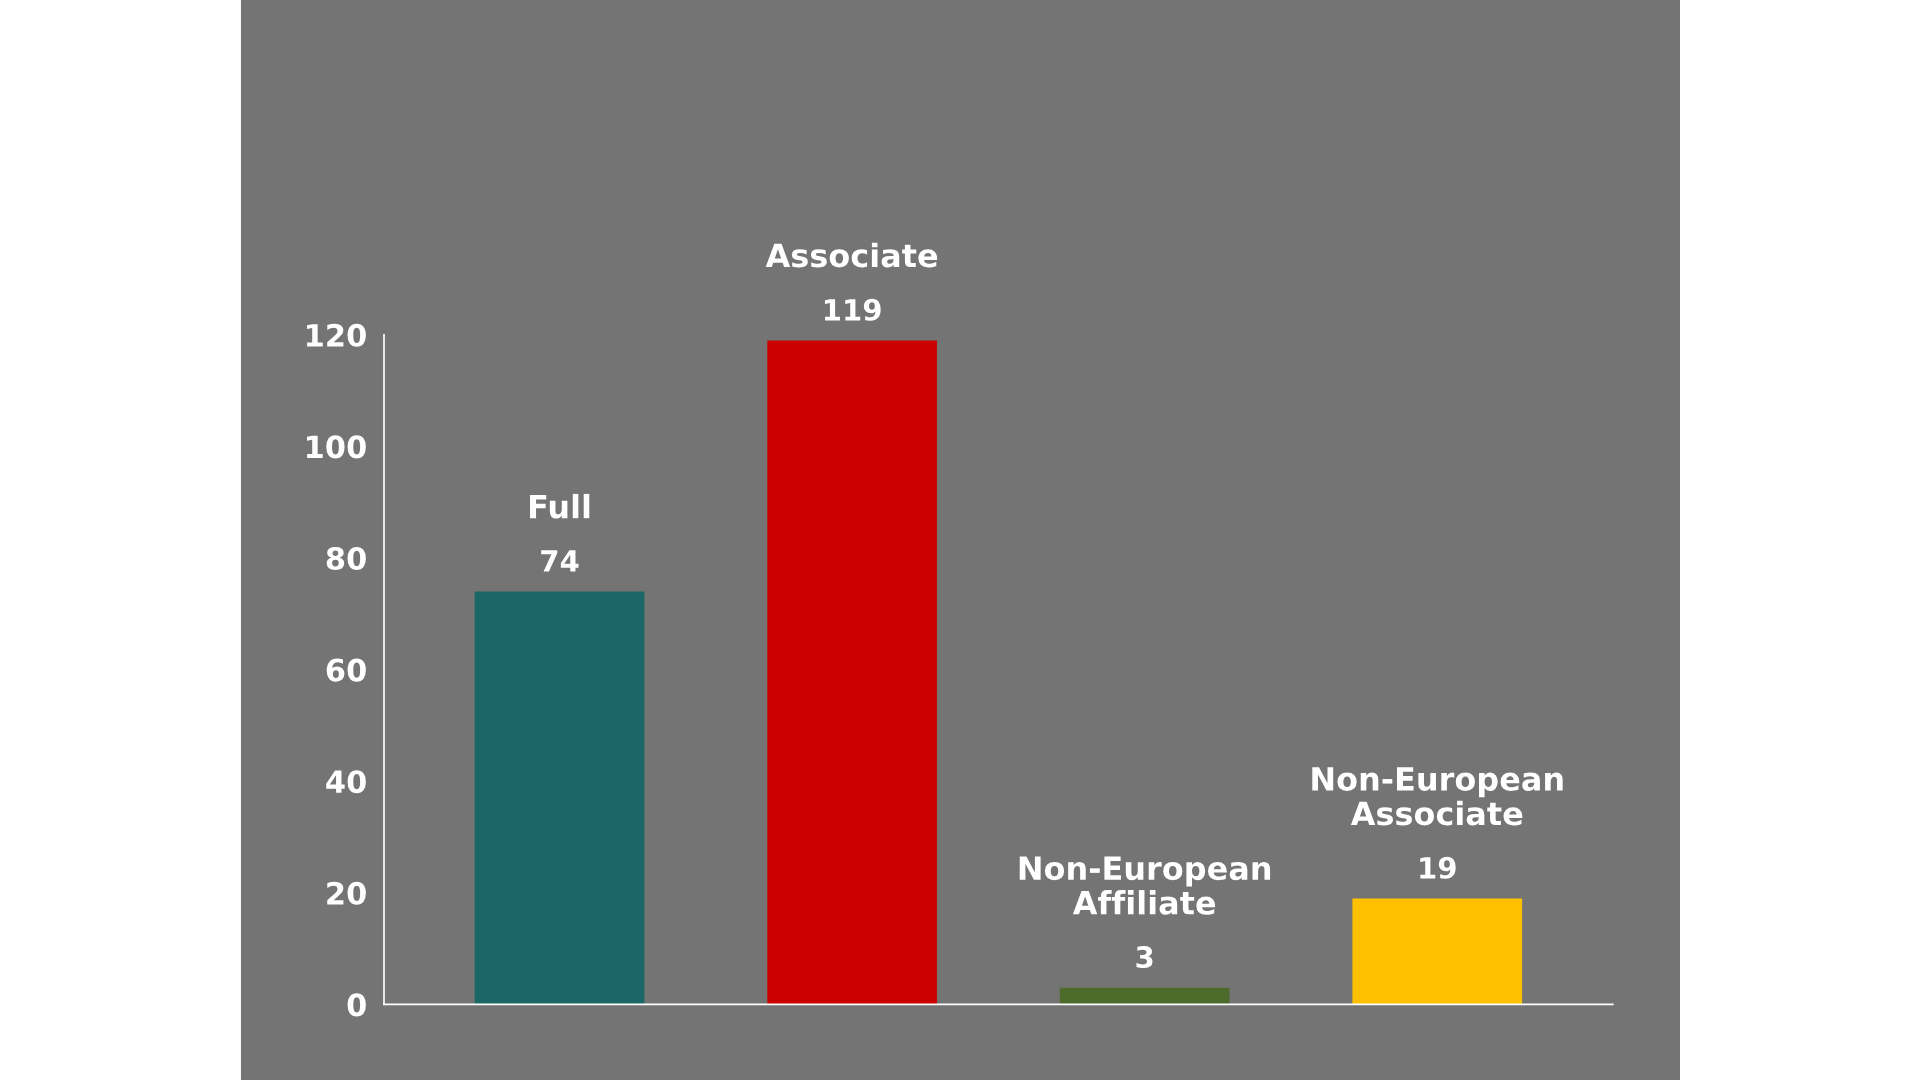 The image size is (1920, 1080). Describe the element at coordinates (346, 893) in the screenshot. I see `y-tick-label: 20` at that location.